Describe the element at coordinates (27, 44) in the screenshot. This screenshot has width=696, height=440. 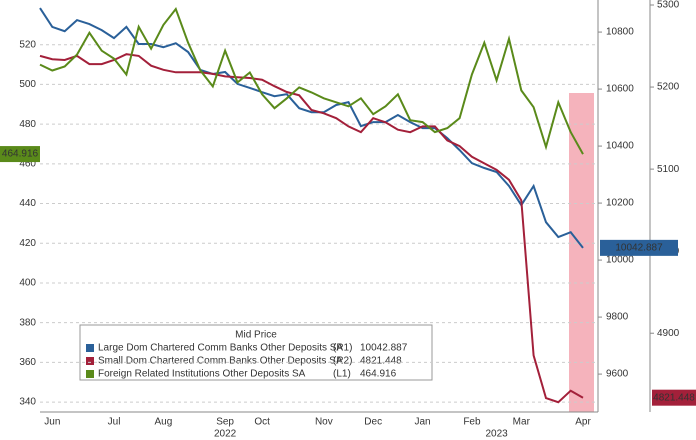
I see `y-tick-label: 520` at that location.